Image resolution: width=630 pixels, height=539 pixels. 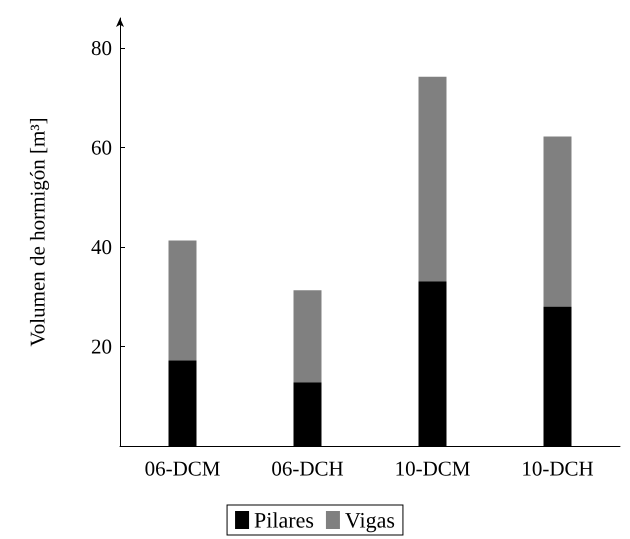 What do you see at coordinates (101, 246) in the screenshot?
I see `y-tick-label: 40` at bounding box center [101, 246].